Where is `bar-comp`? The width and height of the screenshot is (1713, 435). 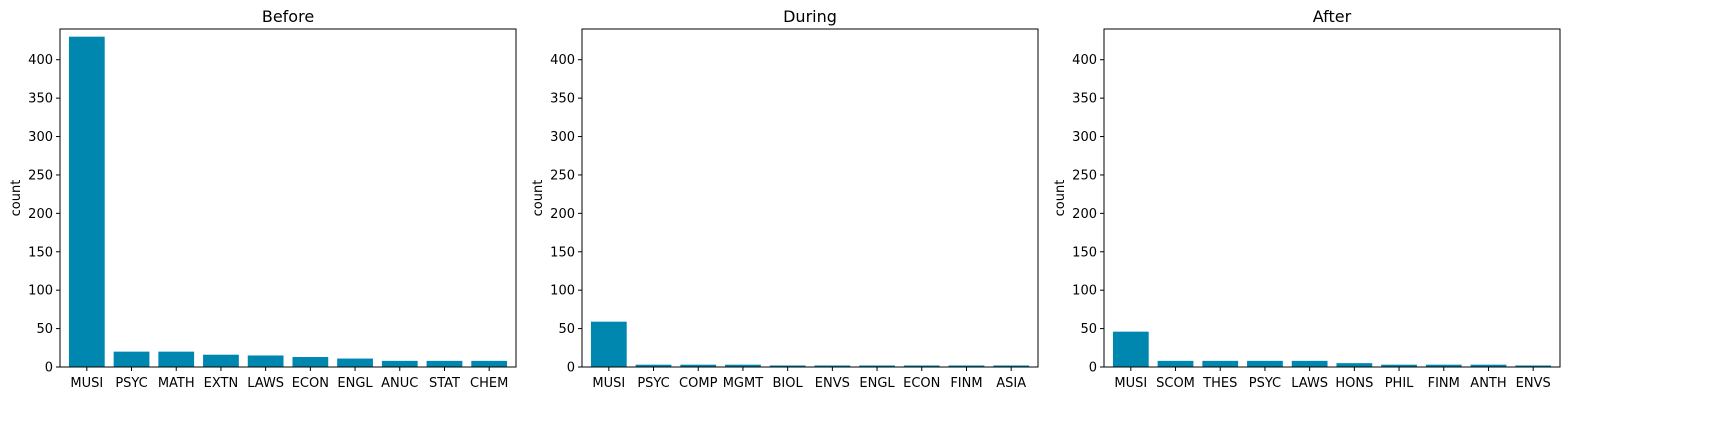
bar-comp is located at coordinates (698, 365).